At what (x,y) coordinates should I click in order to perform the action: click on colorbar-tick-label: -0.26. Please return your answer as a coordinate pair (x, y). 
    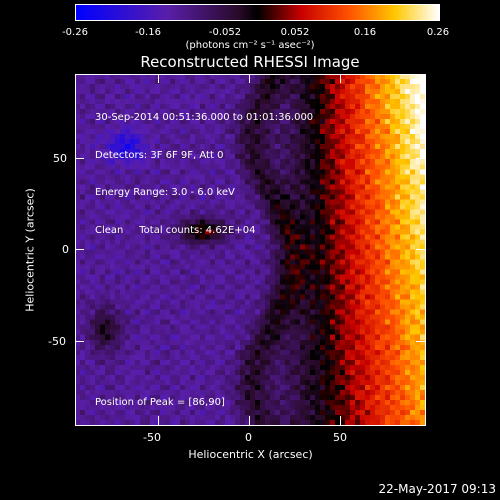
    Looking at the image, I should click on (75, 32).